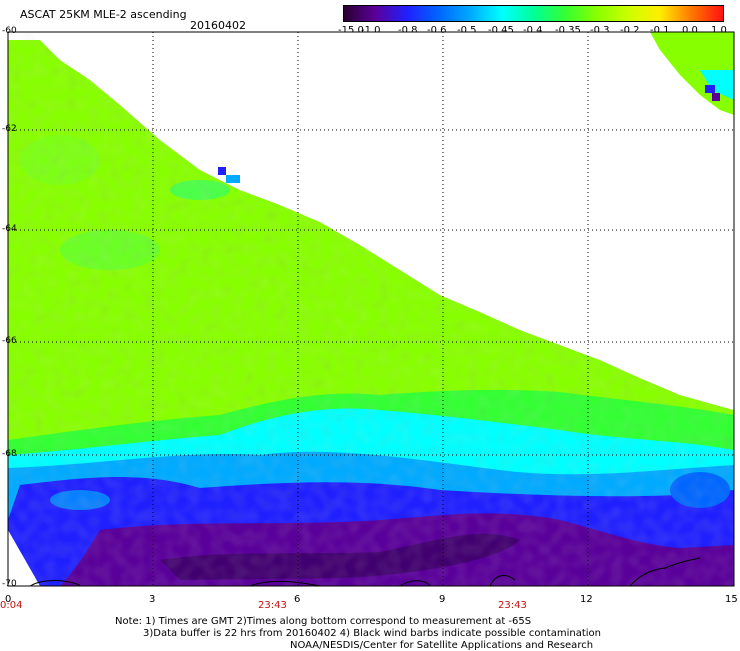  Describe the element at coordinates (586, 599) in the screenshot. I see `lon-label: 12` at that location.